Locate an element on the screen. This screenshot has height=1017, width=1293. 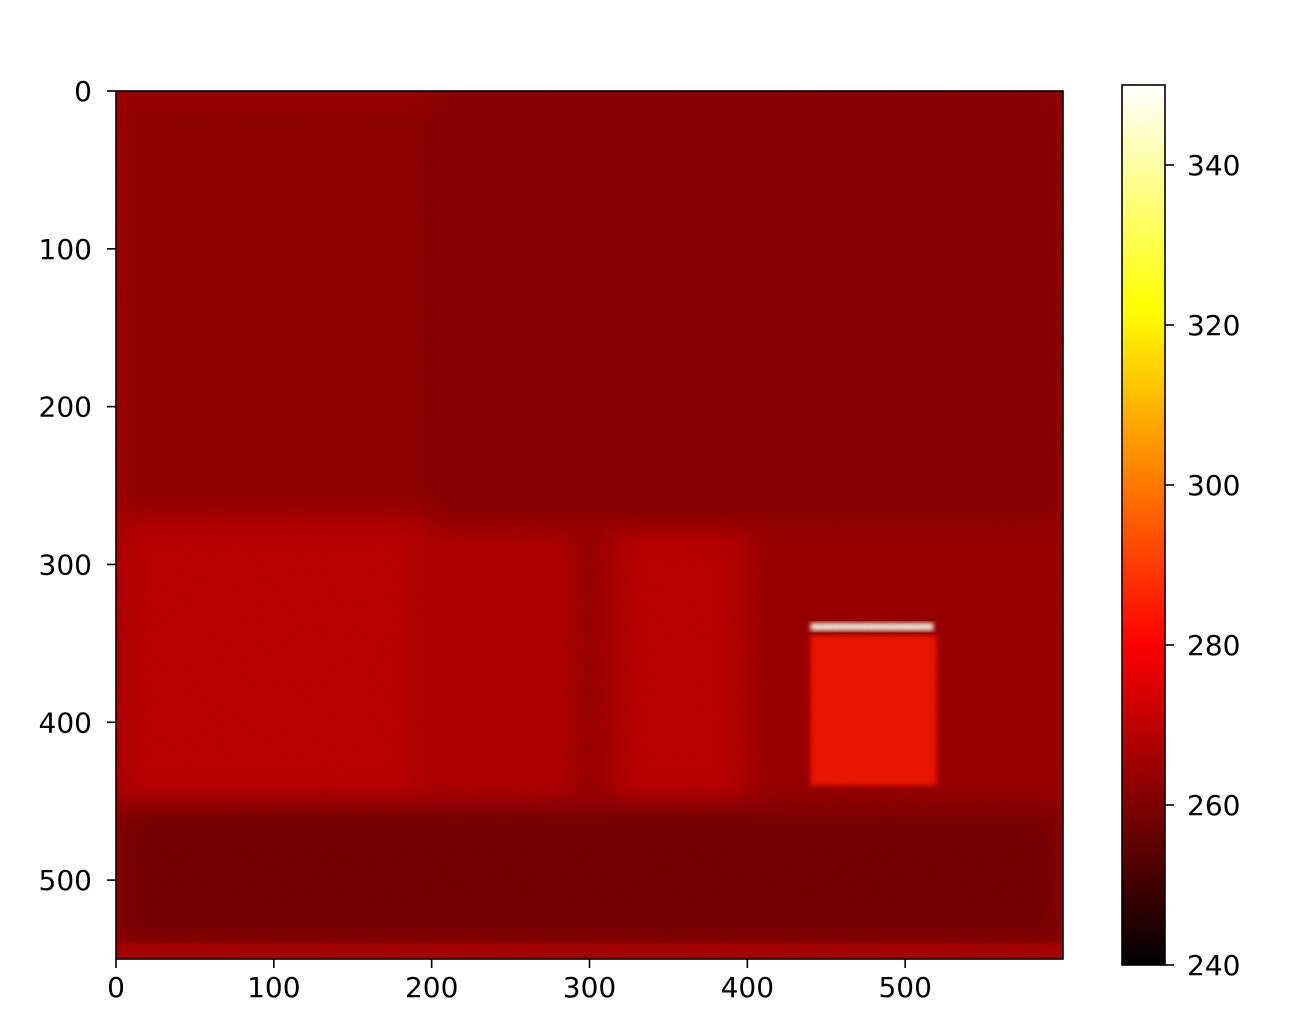
y-tick-label: 500 is located at coordinates (65, 880).